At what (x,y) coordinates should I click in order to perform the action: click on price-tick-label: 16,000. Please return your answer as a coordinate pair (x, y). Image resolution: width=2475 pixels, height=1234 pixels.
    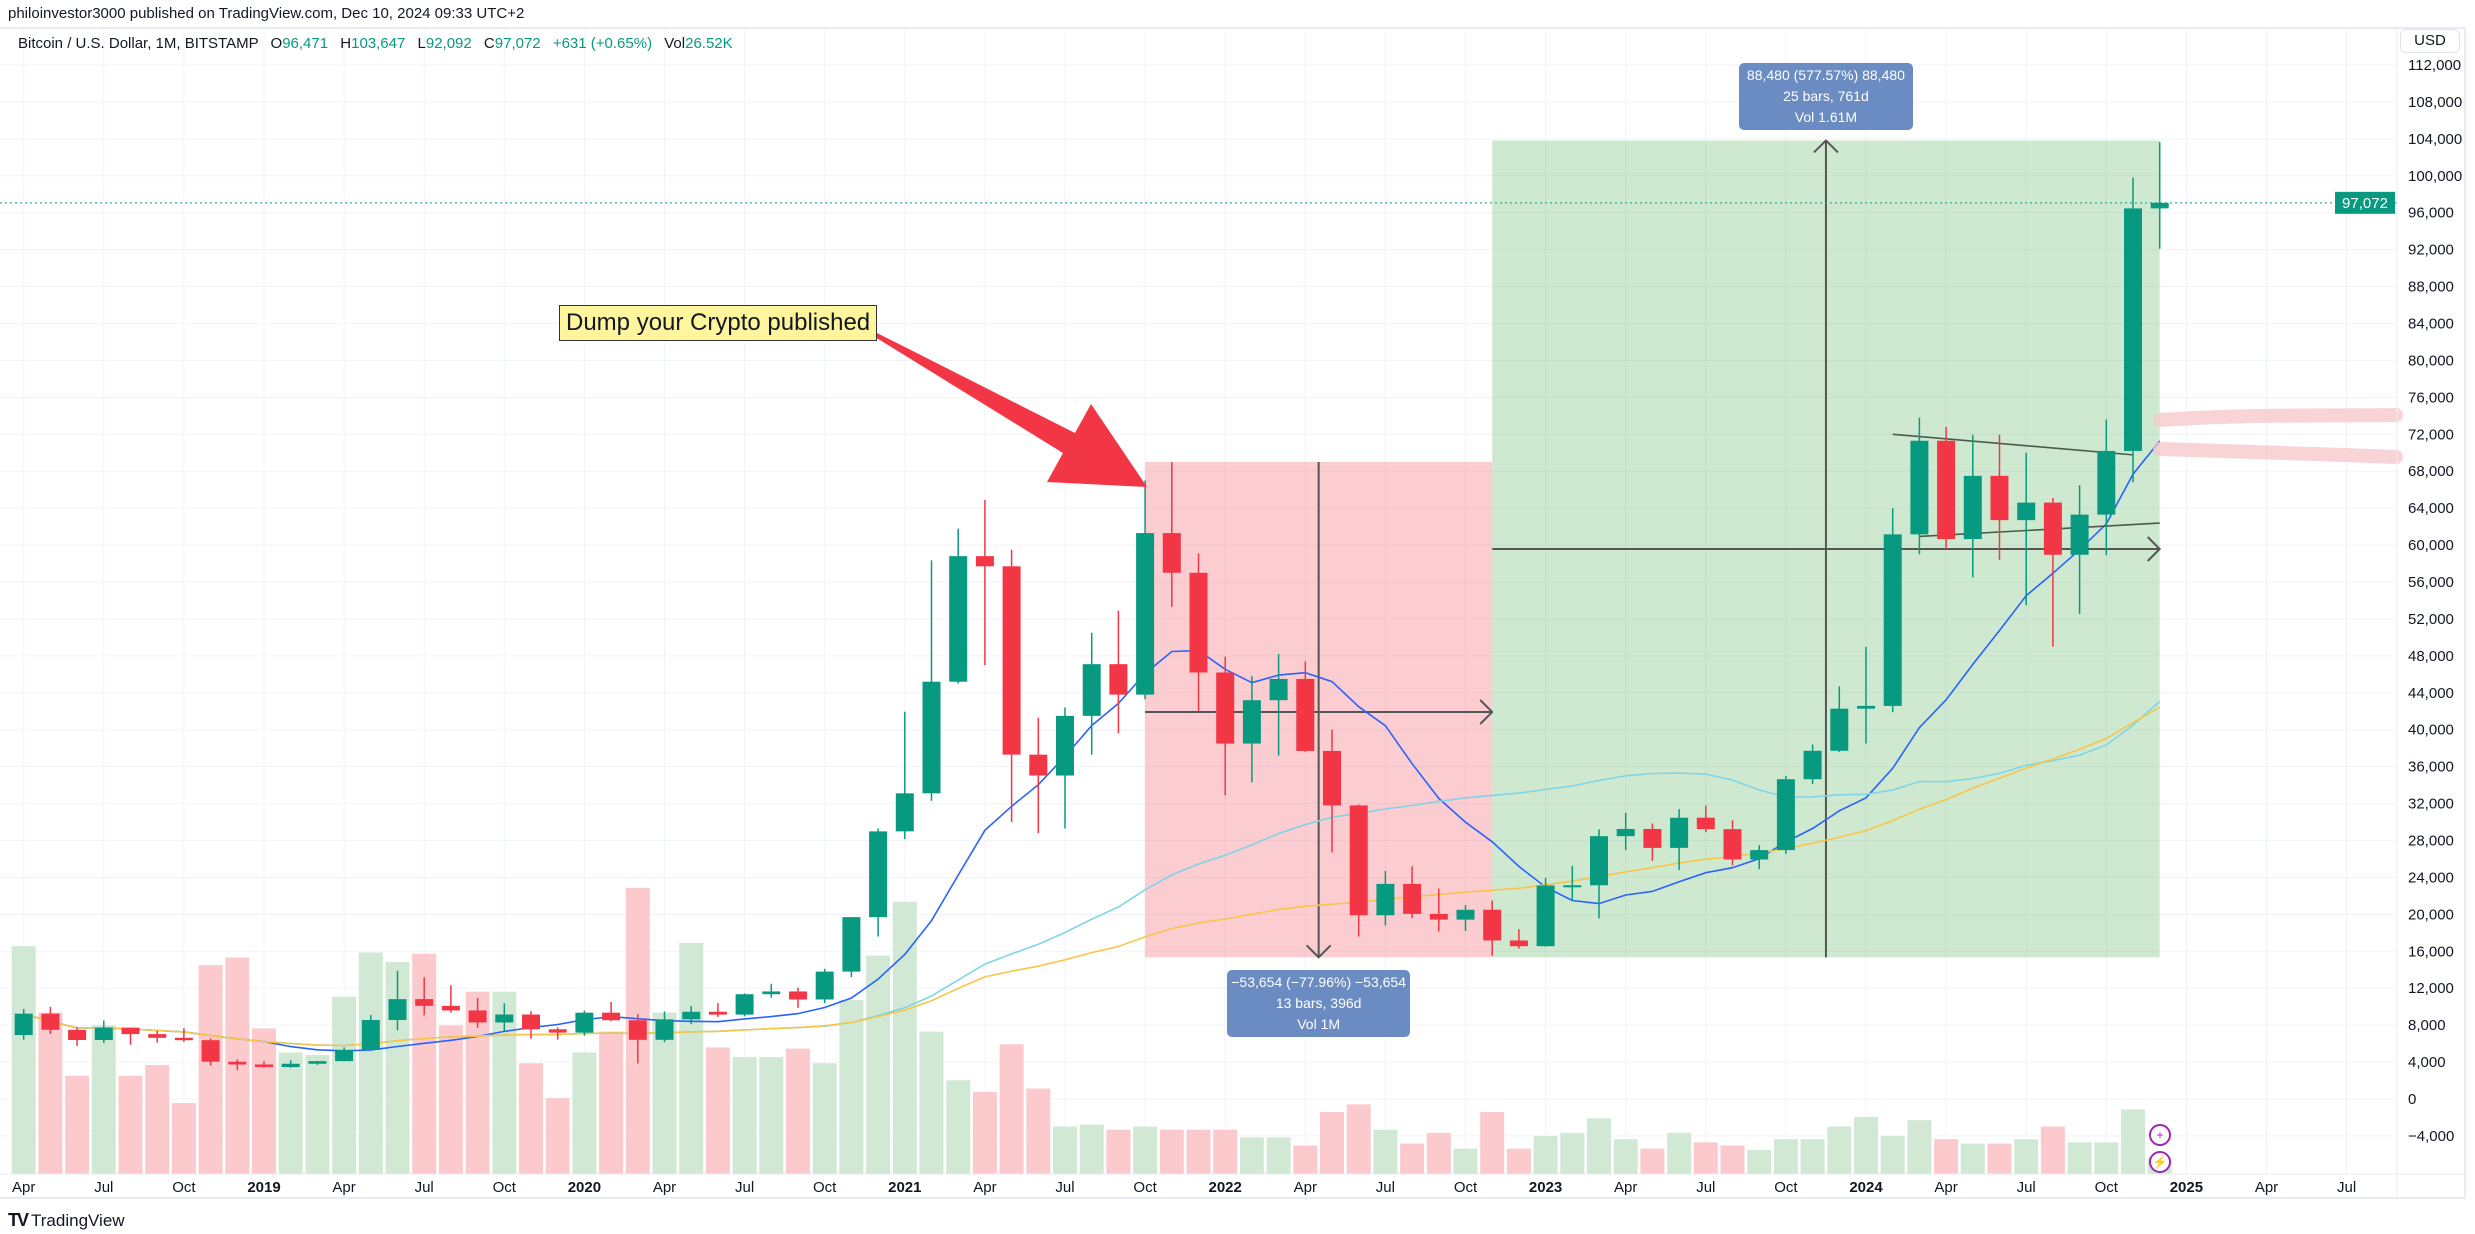
    Looking at the image, I should click on (2431, 951).